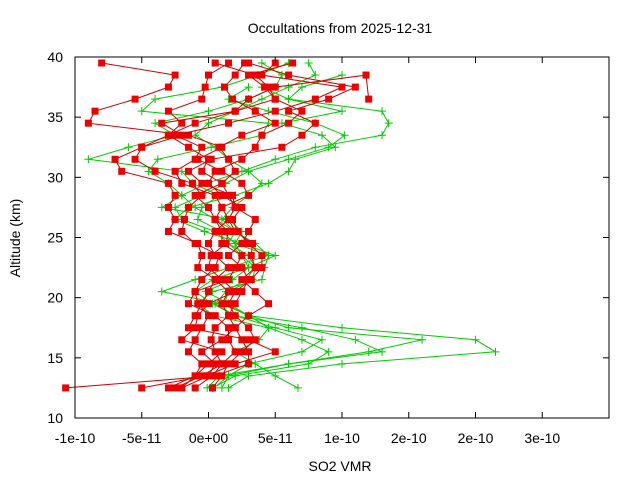  I want to click on x-tick-label: 2e-10, so click(409, 438).